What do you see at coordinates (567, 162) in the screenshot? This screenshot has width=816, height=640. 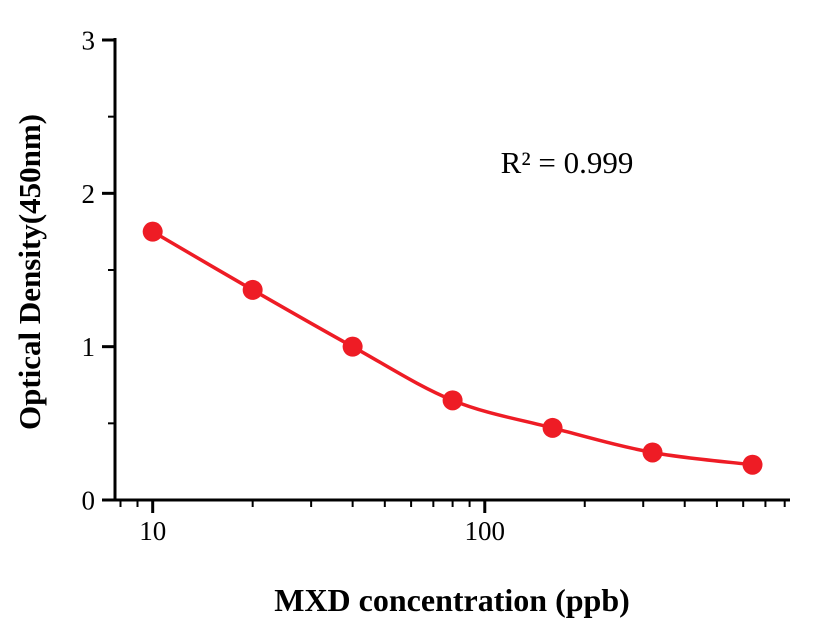 I see `r-squared-annotation: R² = 0.999` at bounding box center [567, 162].